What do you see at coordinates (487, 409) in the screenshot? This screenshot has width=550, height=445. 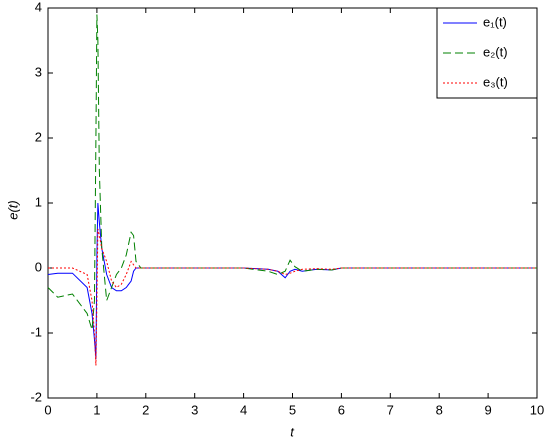 I see `x-tick-label: 9` at bounding box center [487, 409].